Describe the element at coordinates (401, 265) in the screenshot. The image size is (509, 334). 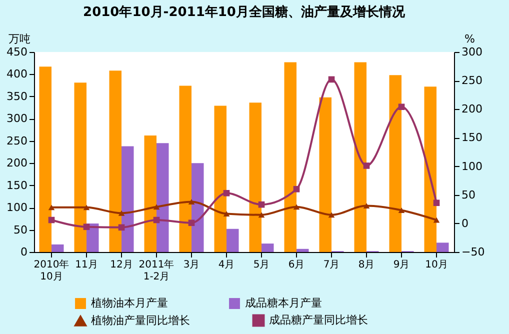
I see `x-tick-label: 9月` at that location.